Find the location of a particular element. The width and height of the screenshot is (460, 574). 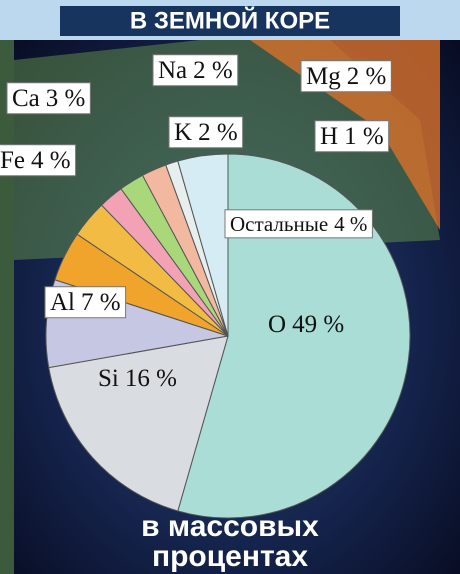

title-box is located at coordinates (230, 21).